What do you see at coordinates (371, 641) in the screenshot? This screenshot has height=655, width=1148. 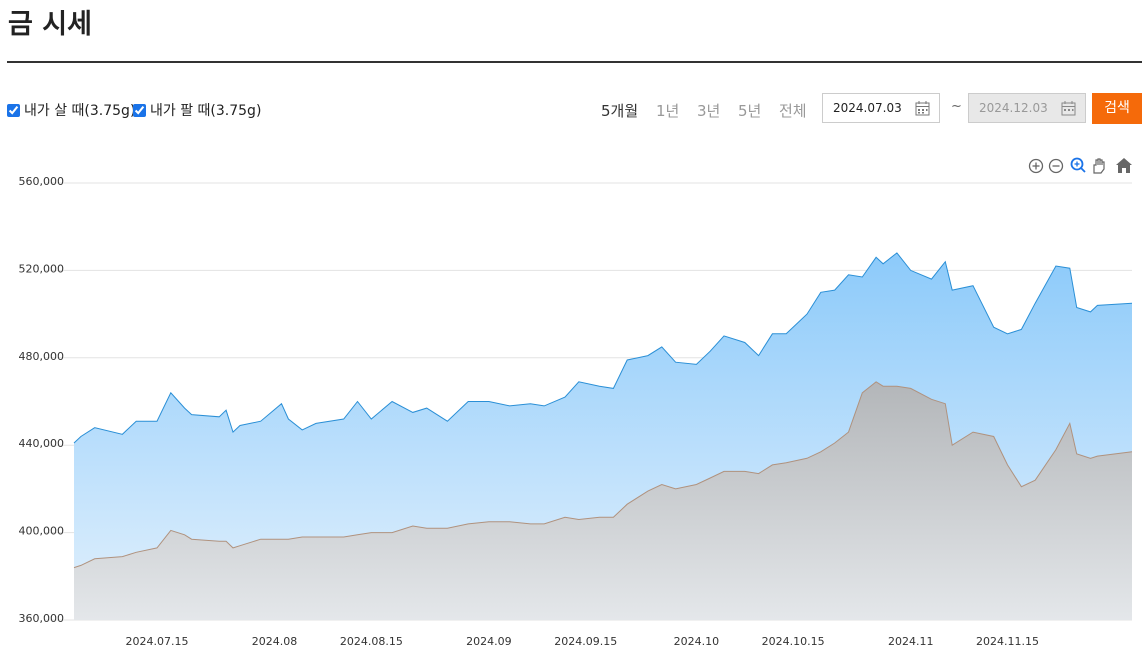 I see `x-tick-label: 2024.08.15` at bounding box center [371, 641].